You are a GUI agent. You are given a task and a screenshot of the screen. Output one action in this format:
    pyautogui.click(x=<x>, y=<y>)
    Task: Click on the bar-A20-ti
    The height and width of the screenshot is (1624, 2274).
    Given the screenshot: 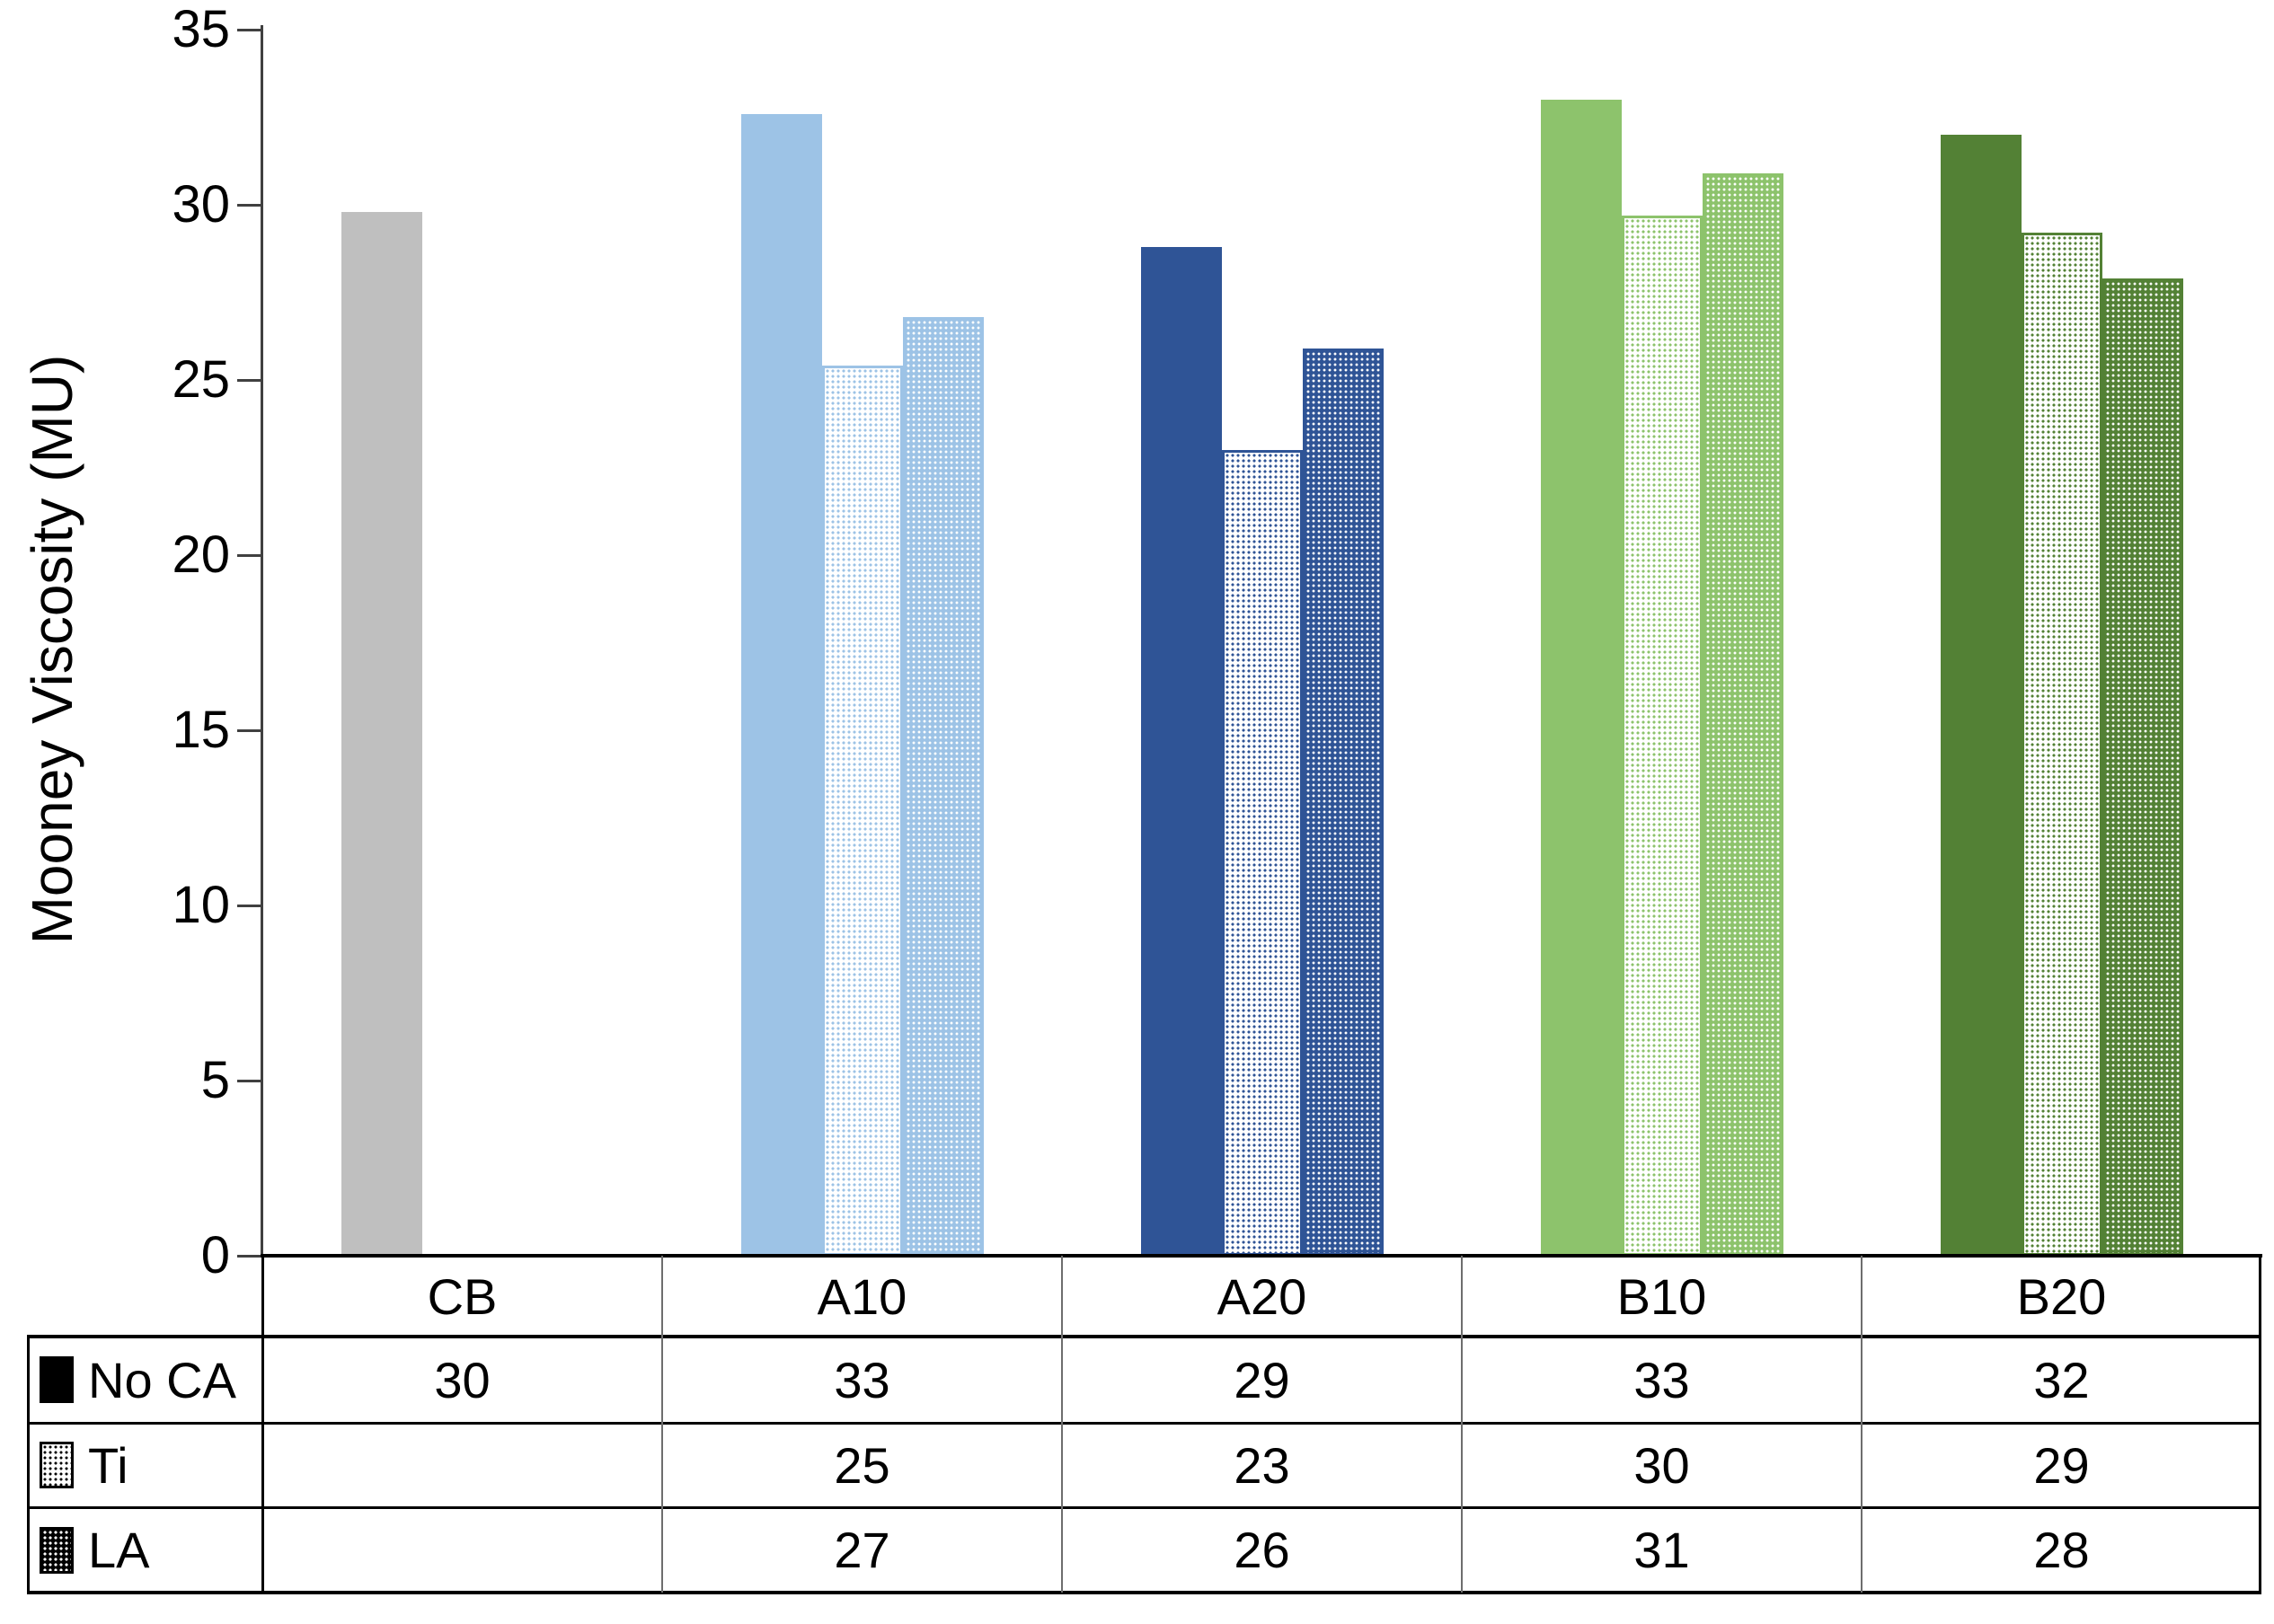 What is the action you would take?
    pyautogui.click(x=1262, y=853)
    